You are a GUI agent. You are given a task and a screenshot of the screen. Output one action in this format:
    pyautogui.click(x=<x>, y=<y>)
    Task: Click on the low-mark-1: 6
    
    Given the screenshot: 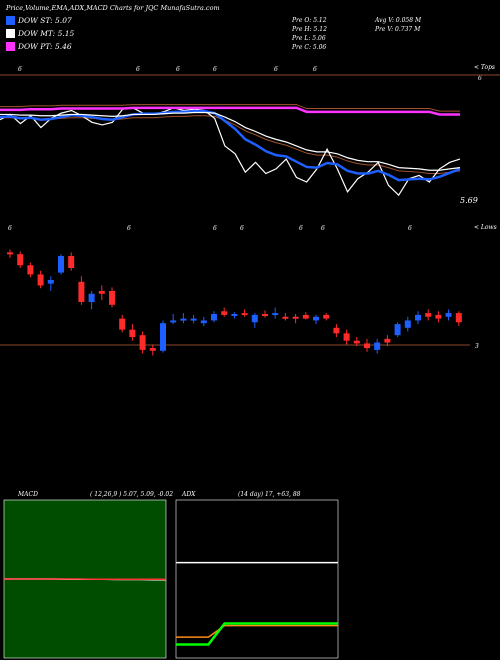 What is the action you would take?
    pyautogui.click(x=10, y=228)
    